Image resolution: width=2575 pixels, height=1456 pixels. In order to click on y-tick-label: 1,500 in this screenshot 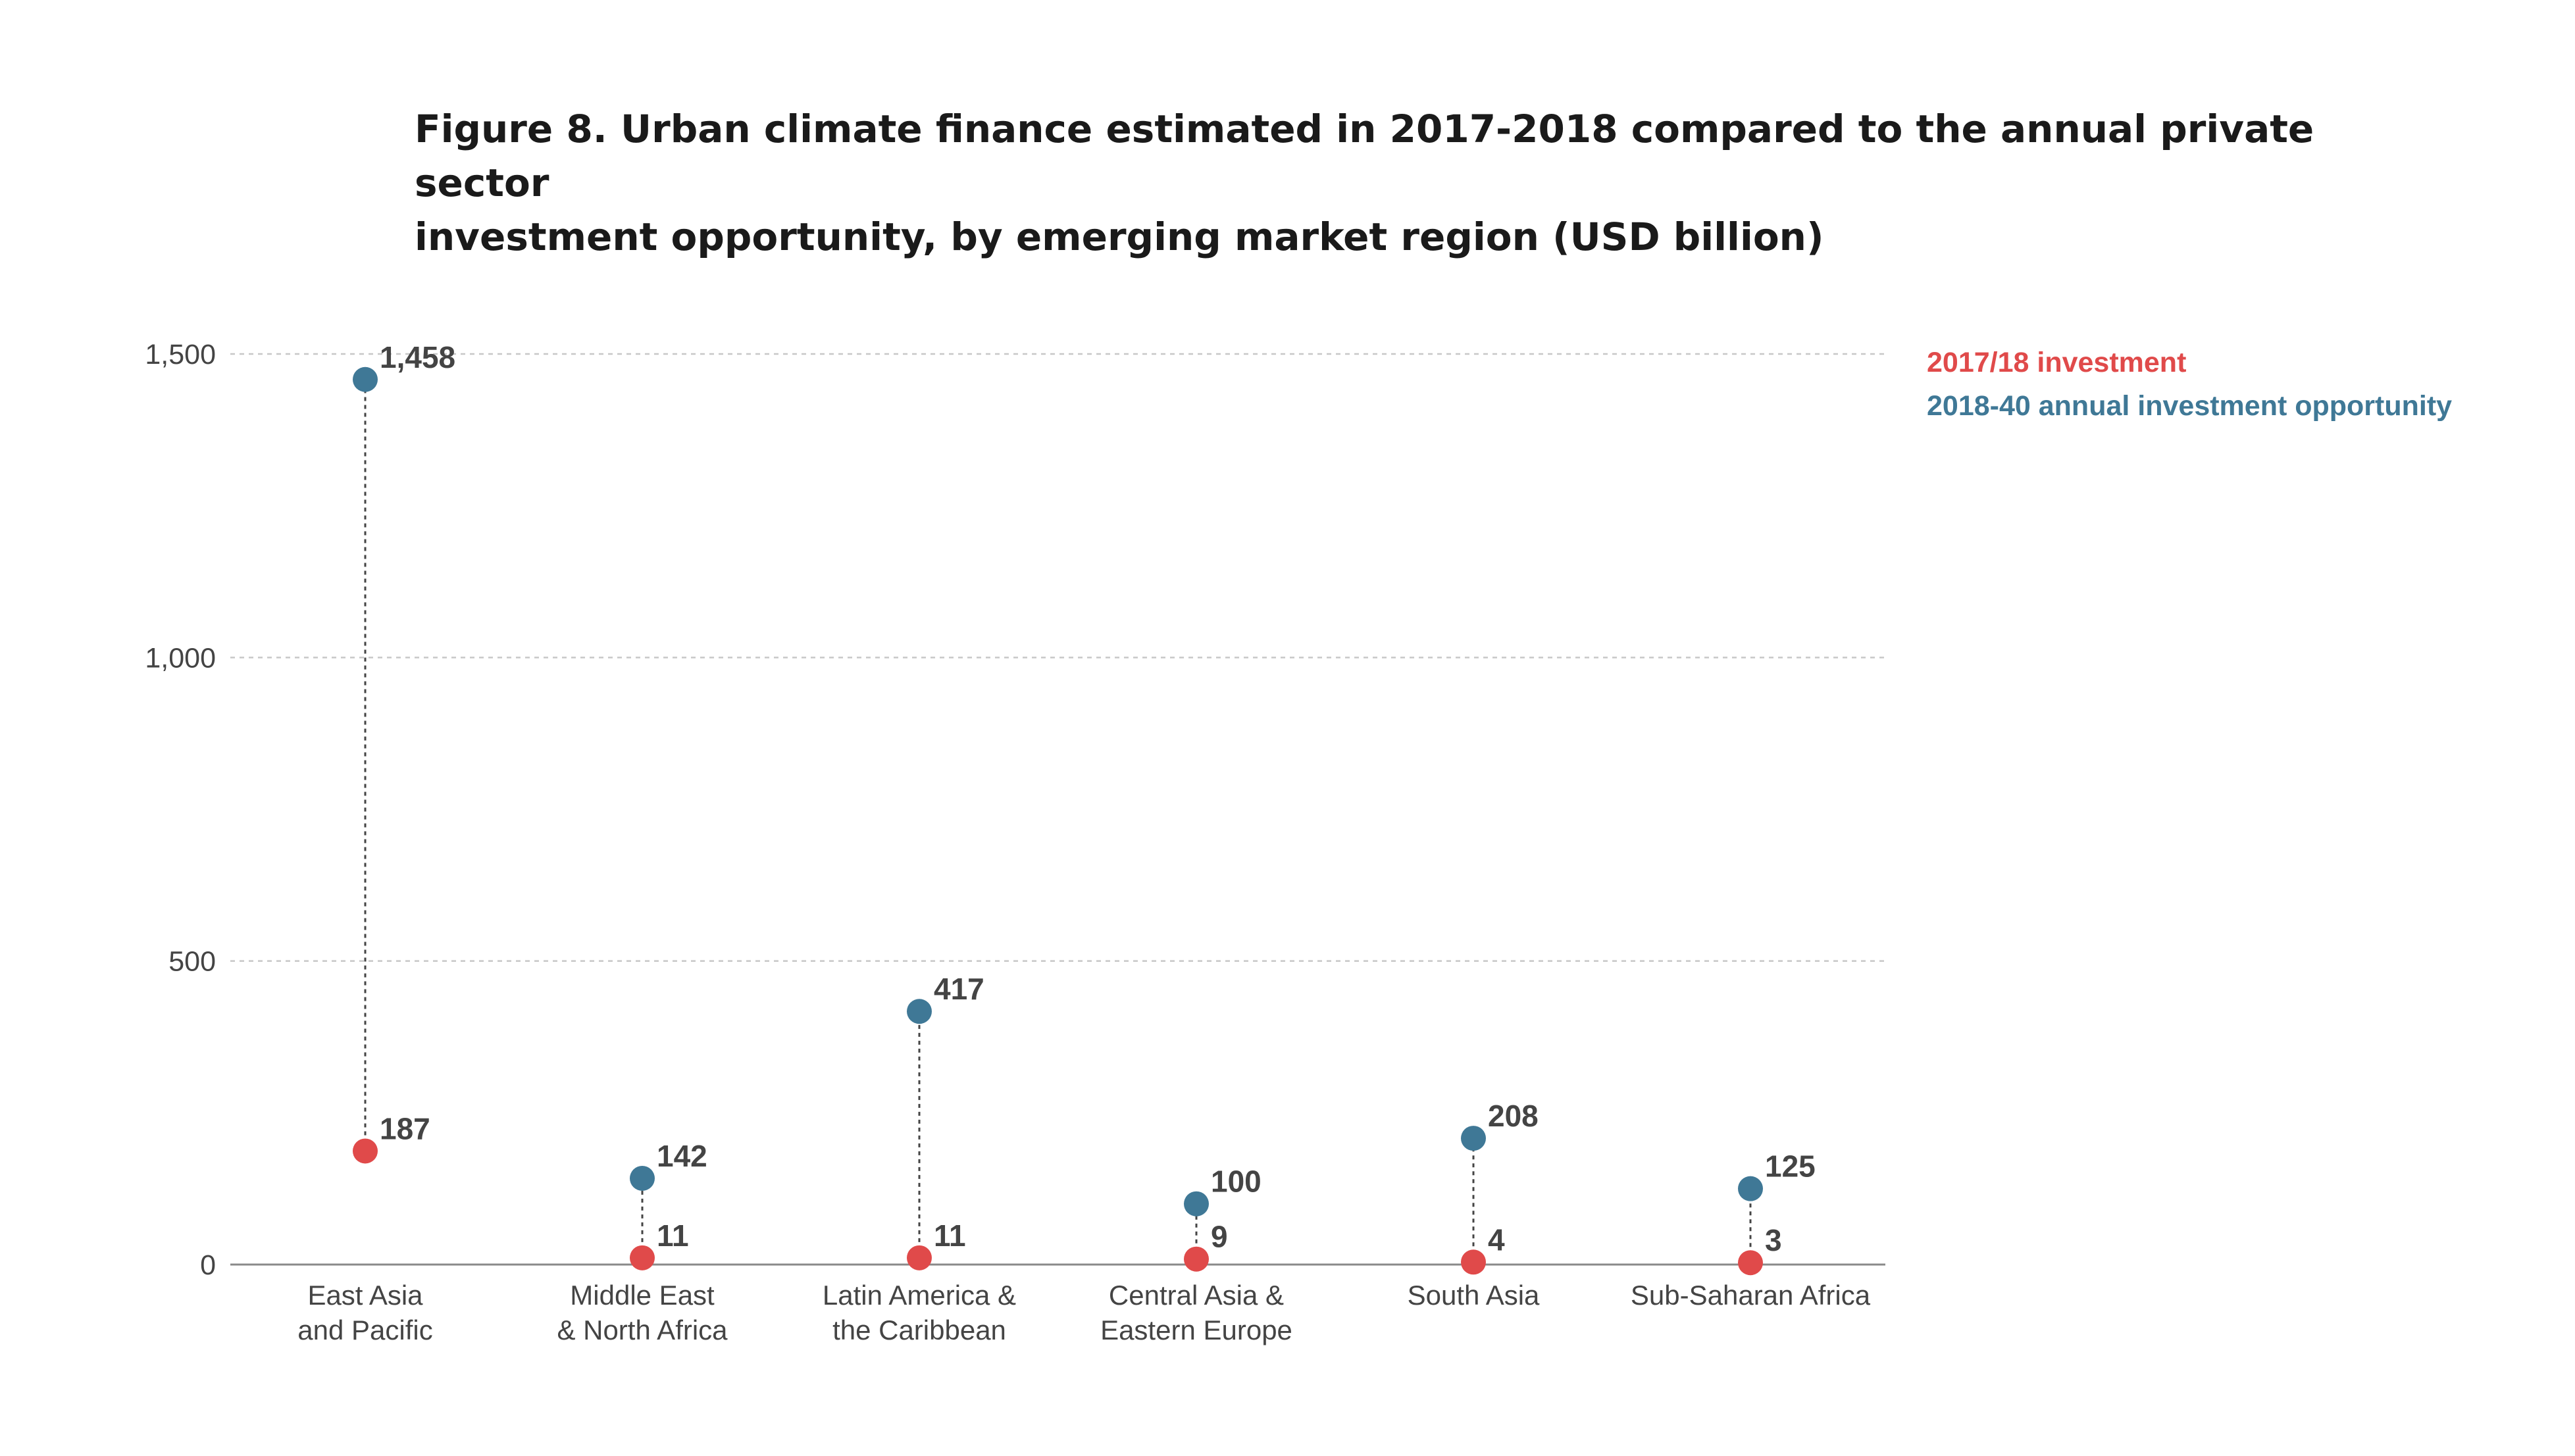, I will do `click(180, 354)`.